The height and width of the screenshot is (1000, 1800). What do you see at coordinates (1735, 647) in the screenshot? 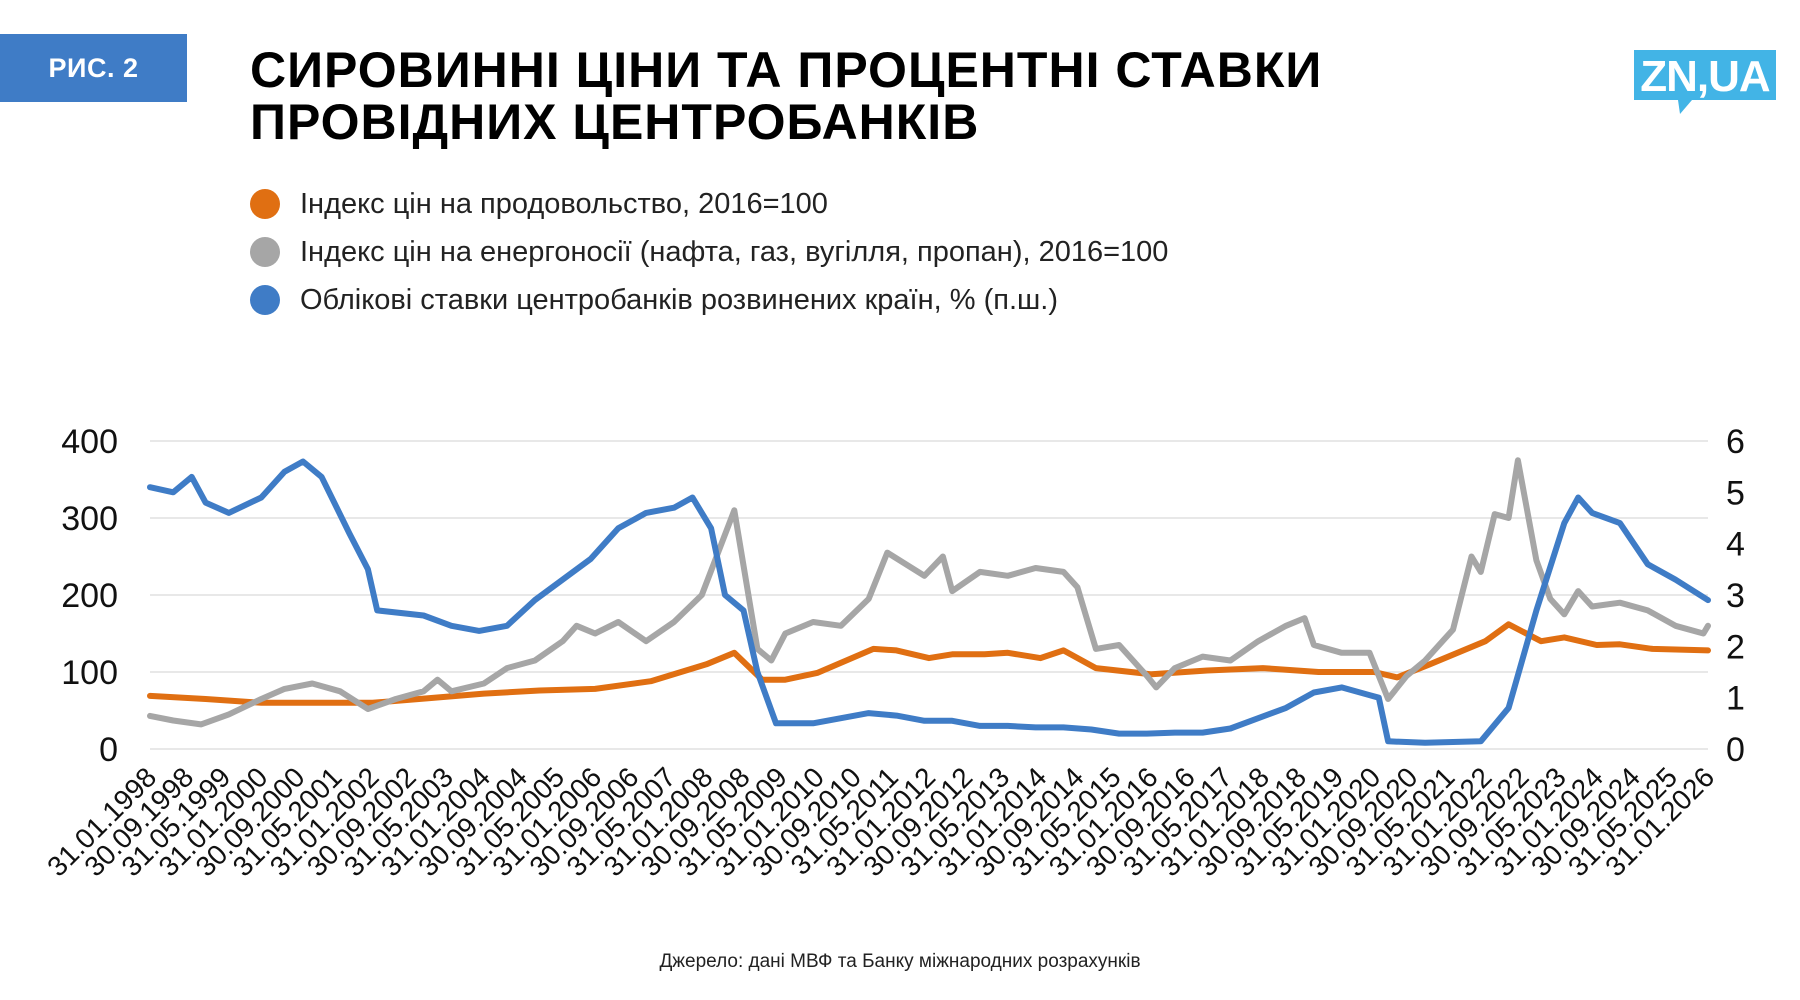
I see `y-right-tick-label: 2` at bounding box center [1735, 647].